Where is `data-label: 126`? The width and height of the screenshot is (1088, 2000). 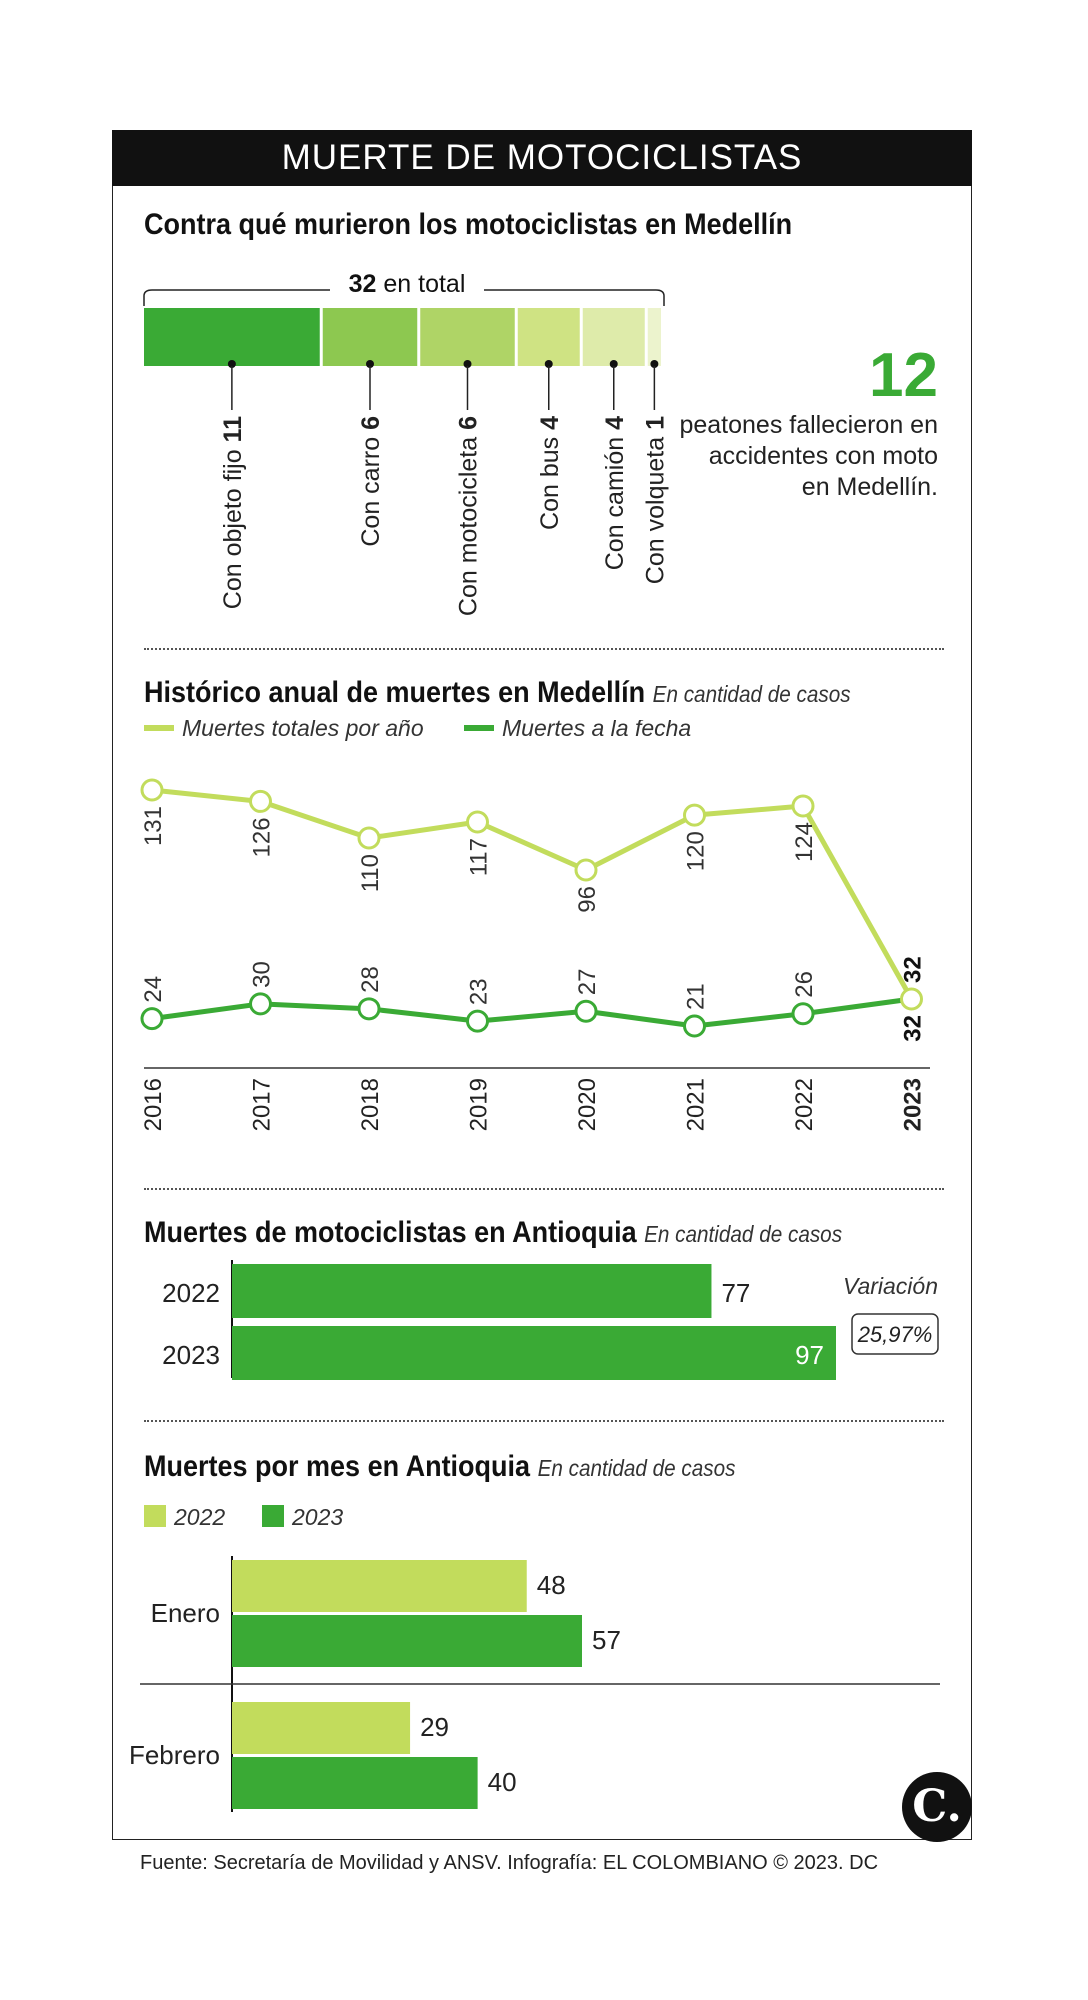 data-label: 126 is located at coordinates (262, 837).